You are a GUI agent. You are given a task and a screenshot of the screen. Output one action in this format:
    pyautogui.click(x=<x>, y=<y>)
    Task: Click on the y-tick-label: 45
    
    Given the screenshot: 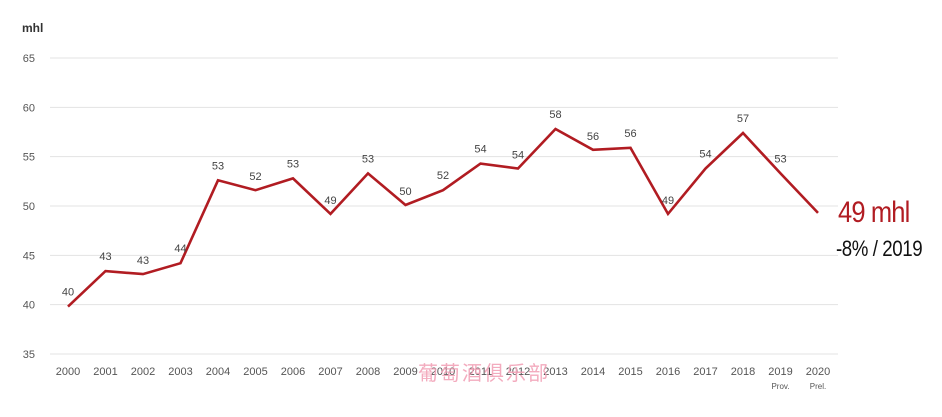 What is the action you would take?
    pyautogui.click(x=29, y=256)
    